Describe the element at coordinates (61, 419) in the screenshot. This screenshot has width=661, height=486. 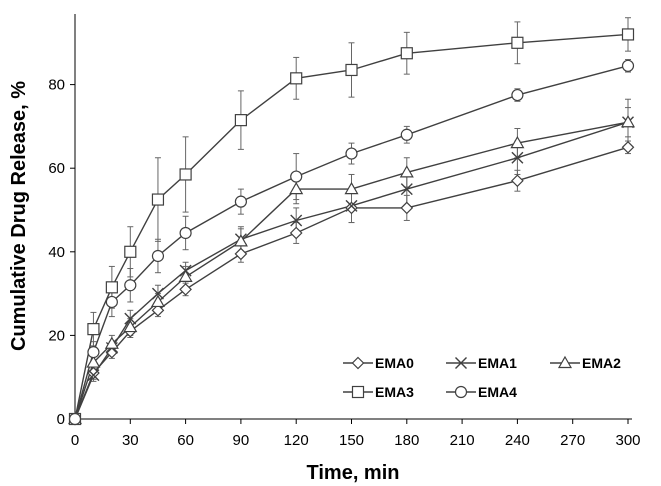
I see `y-tick-label: 0` at that location.